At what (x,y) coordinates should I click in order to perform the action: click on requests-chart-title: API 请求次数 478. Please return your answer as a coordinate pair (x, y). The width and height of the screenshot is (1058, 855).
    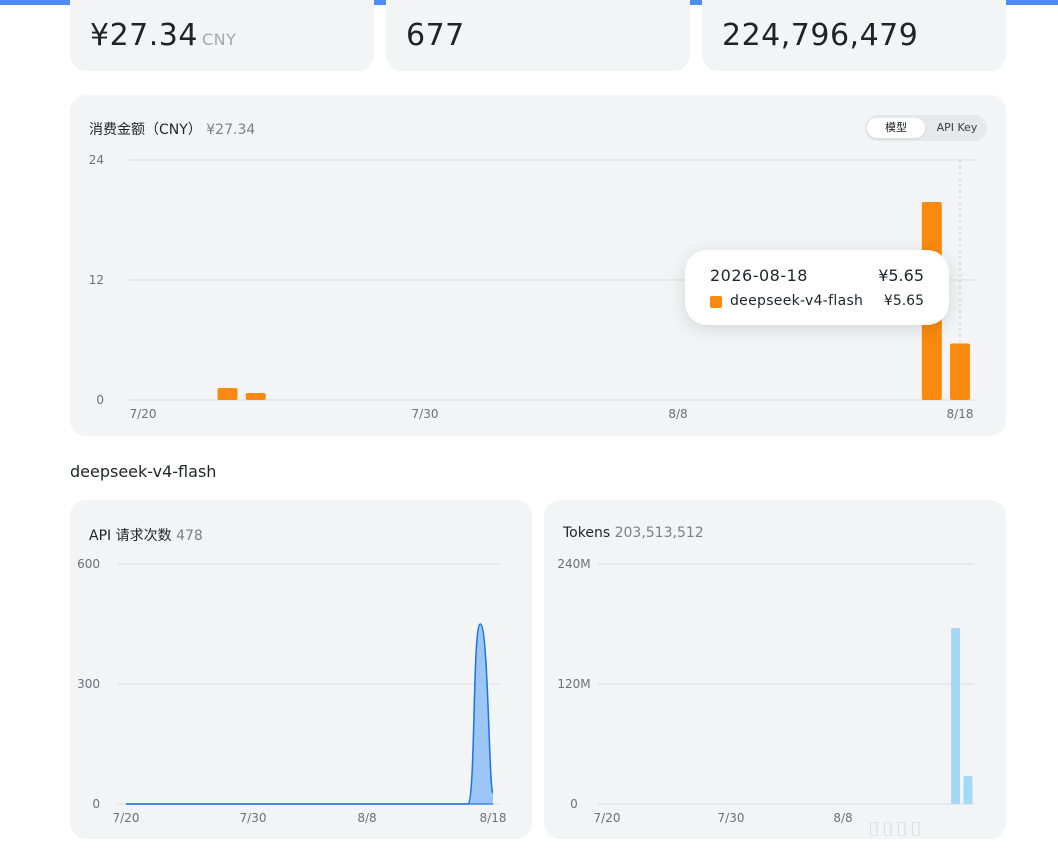
    Looking at the image, I should click on (146, 535).